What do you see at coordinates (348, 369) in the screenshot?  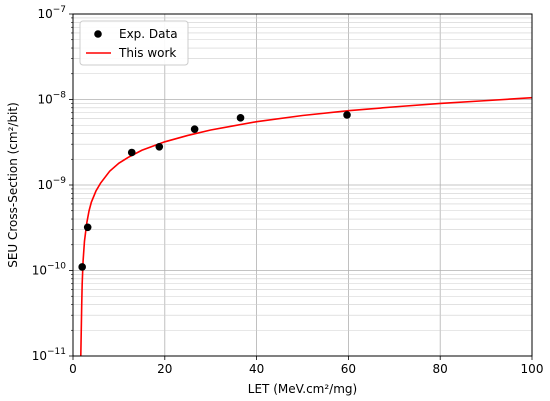 I see `x-tick-label: 60` at bounding box center [348, 369].